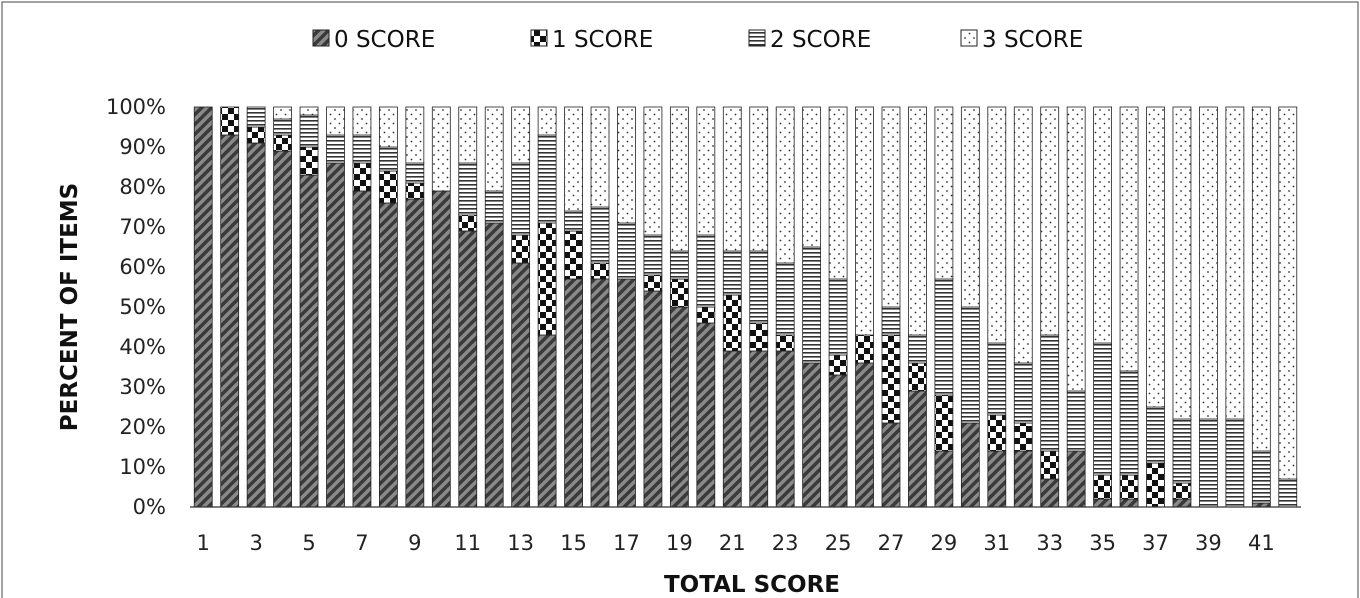 This screenshot has width=1360, height=598. I want to click on x-tick-label: 27, so click(891, 543).